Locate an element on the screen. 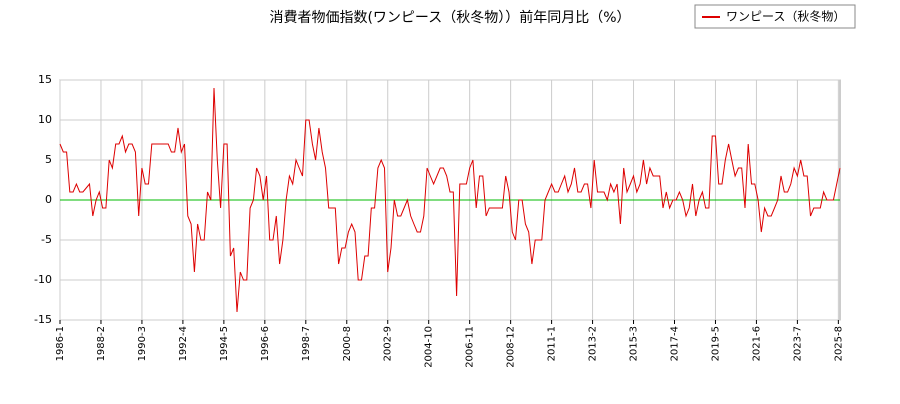  x-tick-label: 1988-2 is located at coordinates (101, 343).